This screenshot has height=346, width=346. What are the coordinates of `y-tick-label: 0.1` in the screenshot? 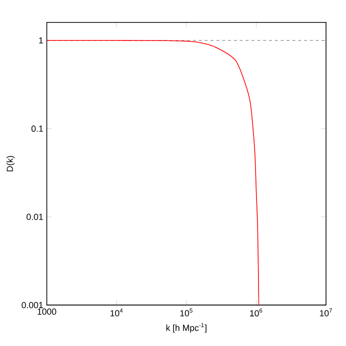 It's located at (37, 129).